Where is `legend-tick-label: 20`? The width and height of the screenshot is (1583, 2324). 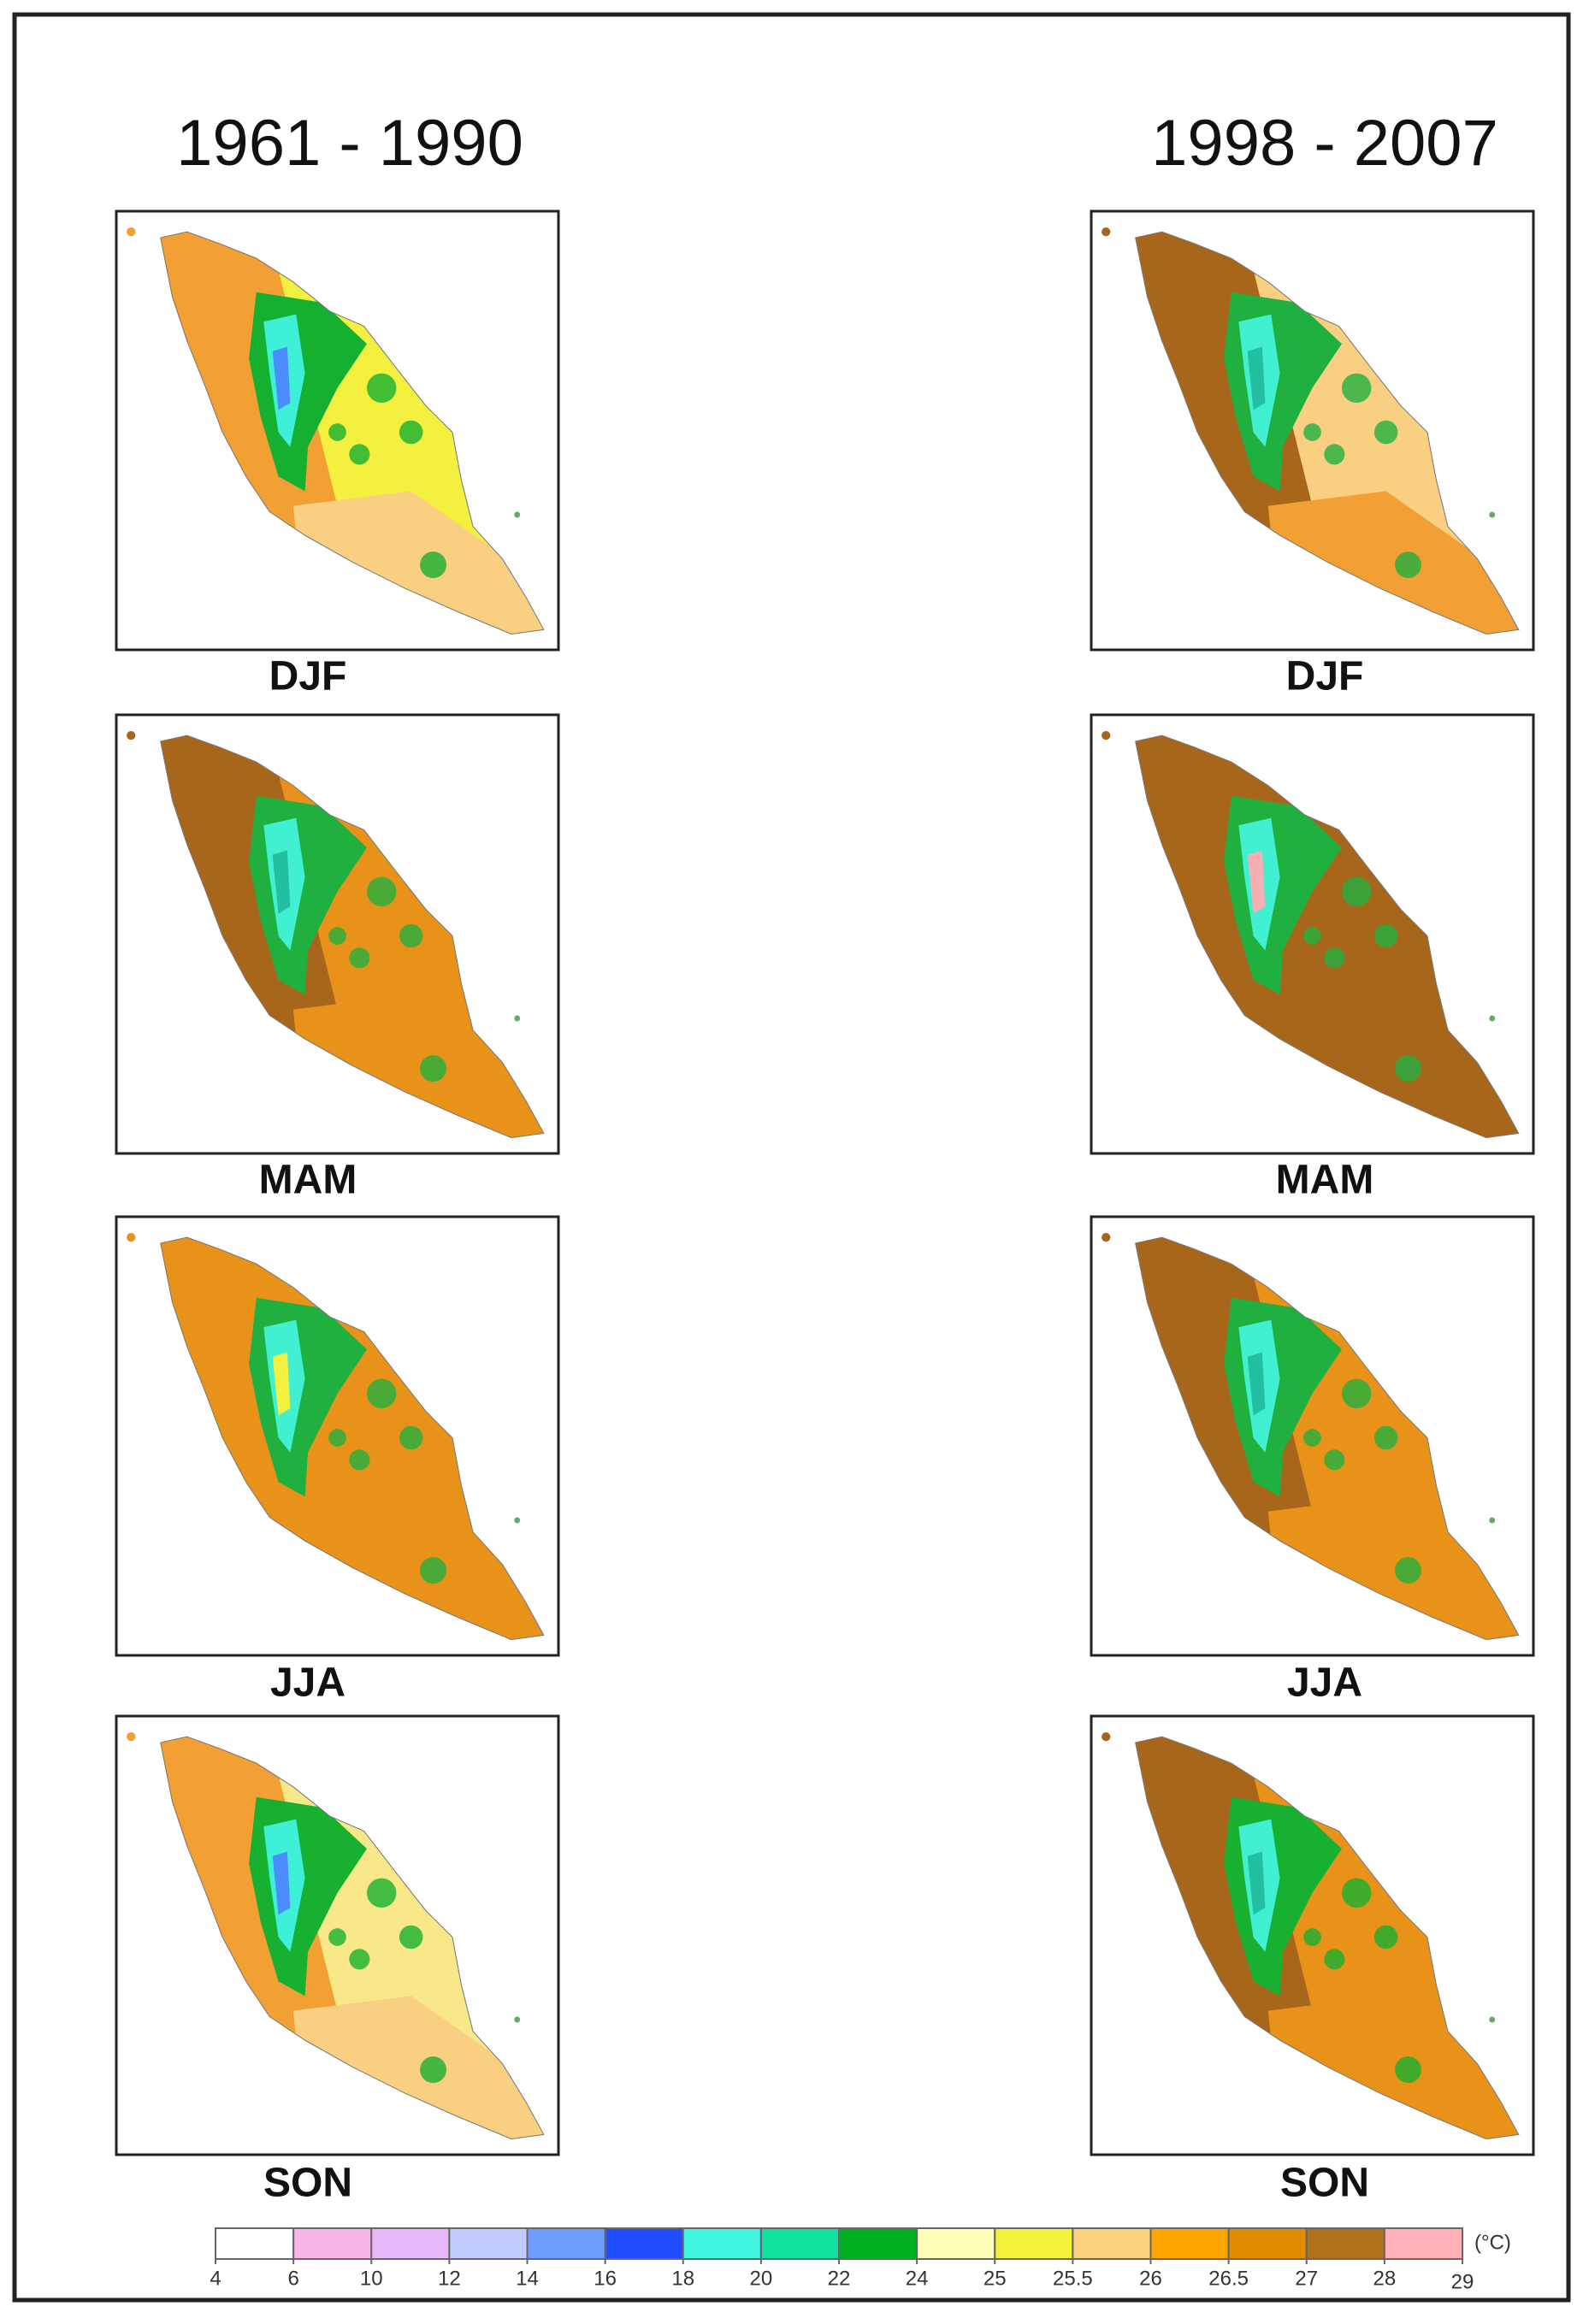 legend-tick-label: 20 is located at coordinates (761, 2278).